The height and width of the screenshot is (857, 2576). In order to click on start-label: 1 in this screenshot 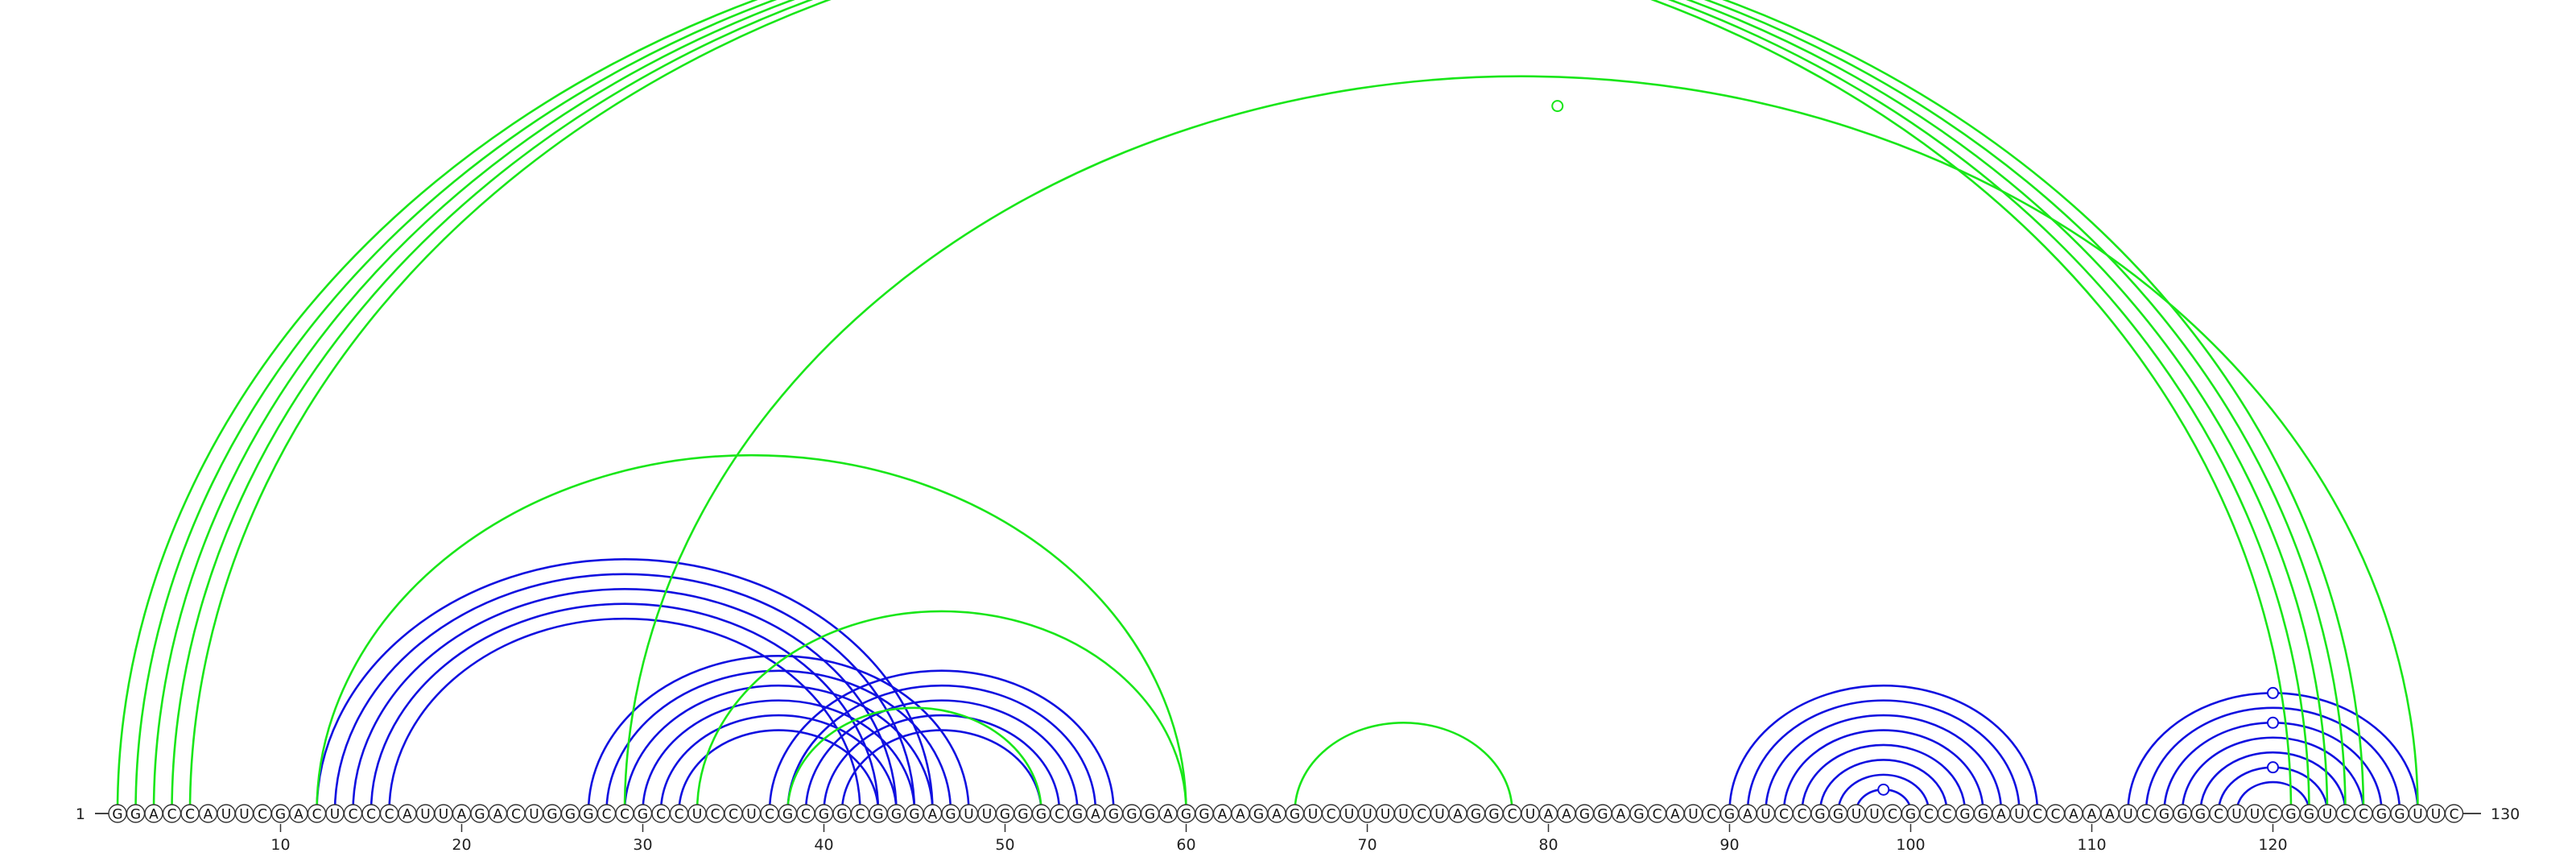, I will do `click(80, 814)`.